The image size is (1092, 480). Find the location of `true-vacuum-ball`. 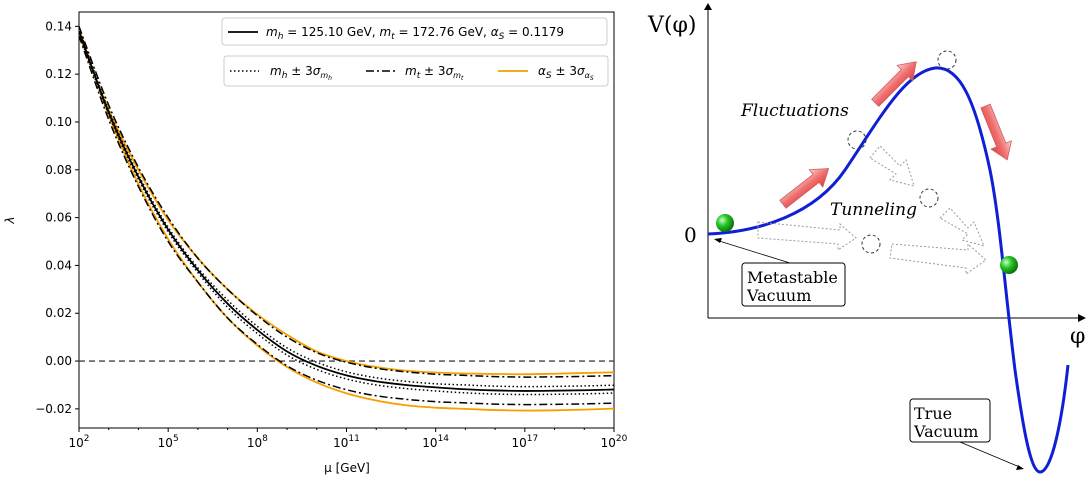

true-vacuum-ball is located at coordinates (1009, 265).